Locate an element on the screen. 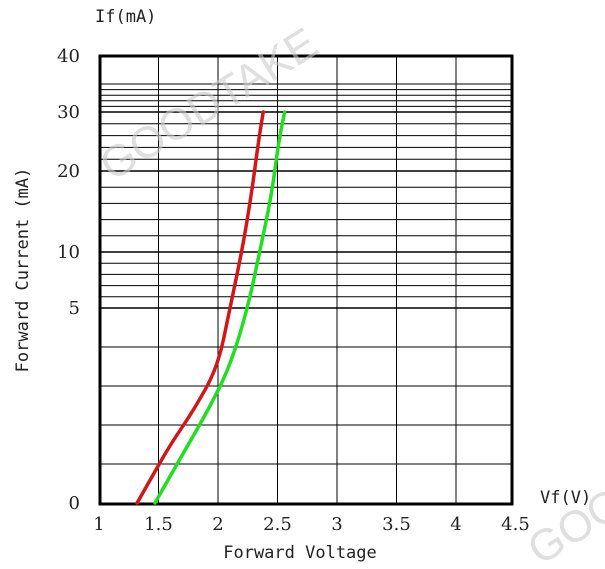  x-tick-label: 4.5 is located at coordinates (515, 524).